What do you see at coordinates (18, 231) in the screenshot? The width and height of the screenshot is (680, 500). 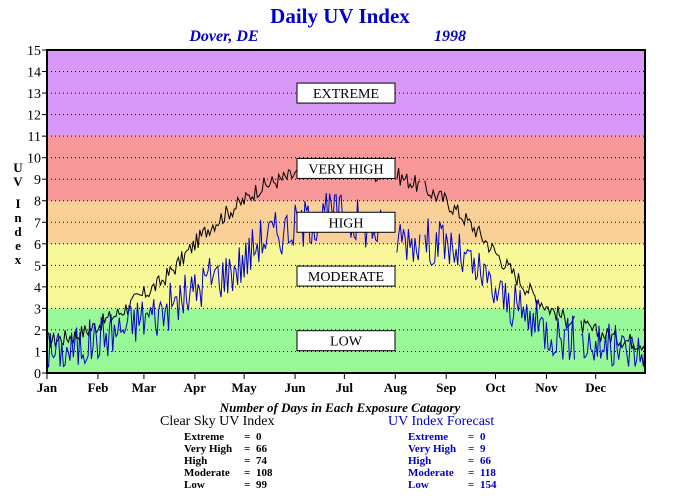 I see `y-axis-label-char: d` at bounding box center [18, 231].